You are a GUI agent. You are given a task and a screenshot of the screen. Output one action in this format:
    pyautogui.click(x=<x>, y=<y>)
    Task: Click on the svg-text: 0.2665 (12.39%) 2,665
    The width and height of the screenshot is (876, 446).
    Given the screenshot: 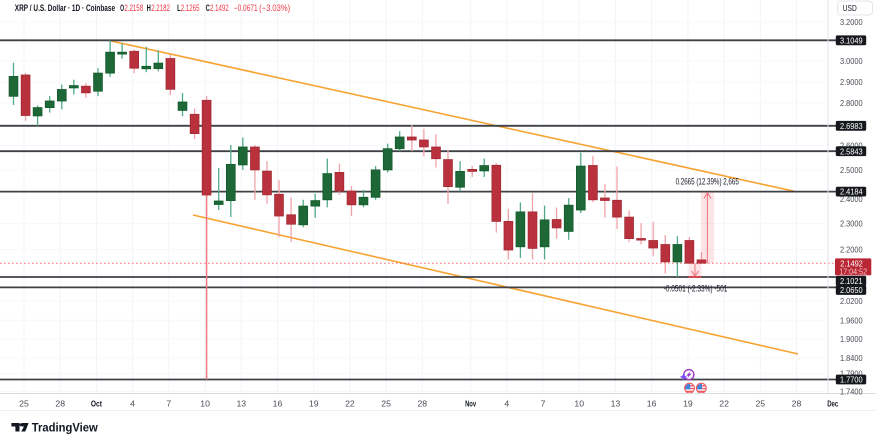 What is the action you would take?
    pyautogui.click(x=707, y=181)
    